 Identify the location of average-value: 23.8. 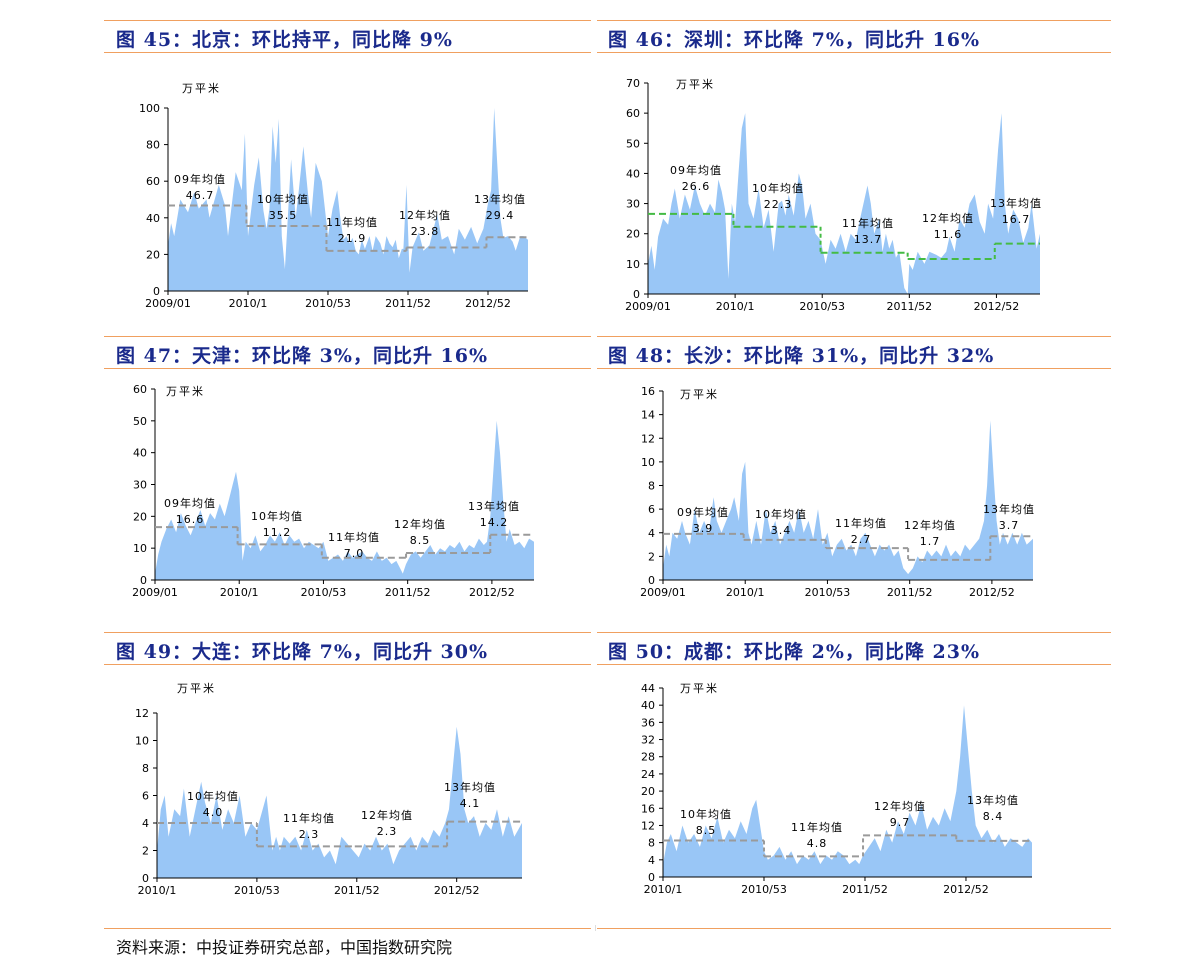
(425, 231).